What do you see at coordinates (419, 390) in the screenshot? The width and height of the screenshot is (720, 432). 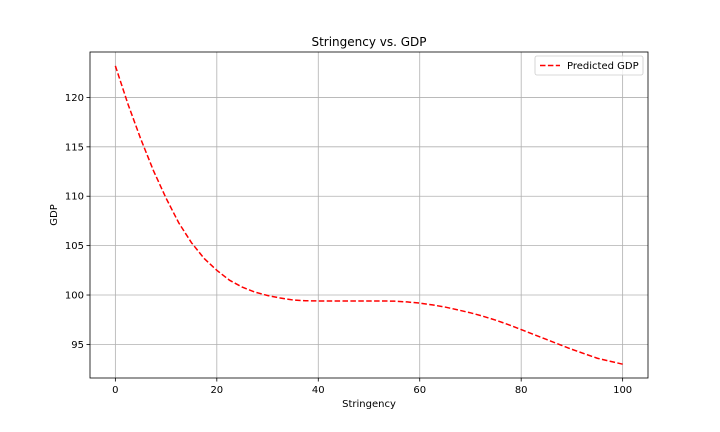 I see `x-tick-label: 60` at bounding box center [419, 390].